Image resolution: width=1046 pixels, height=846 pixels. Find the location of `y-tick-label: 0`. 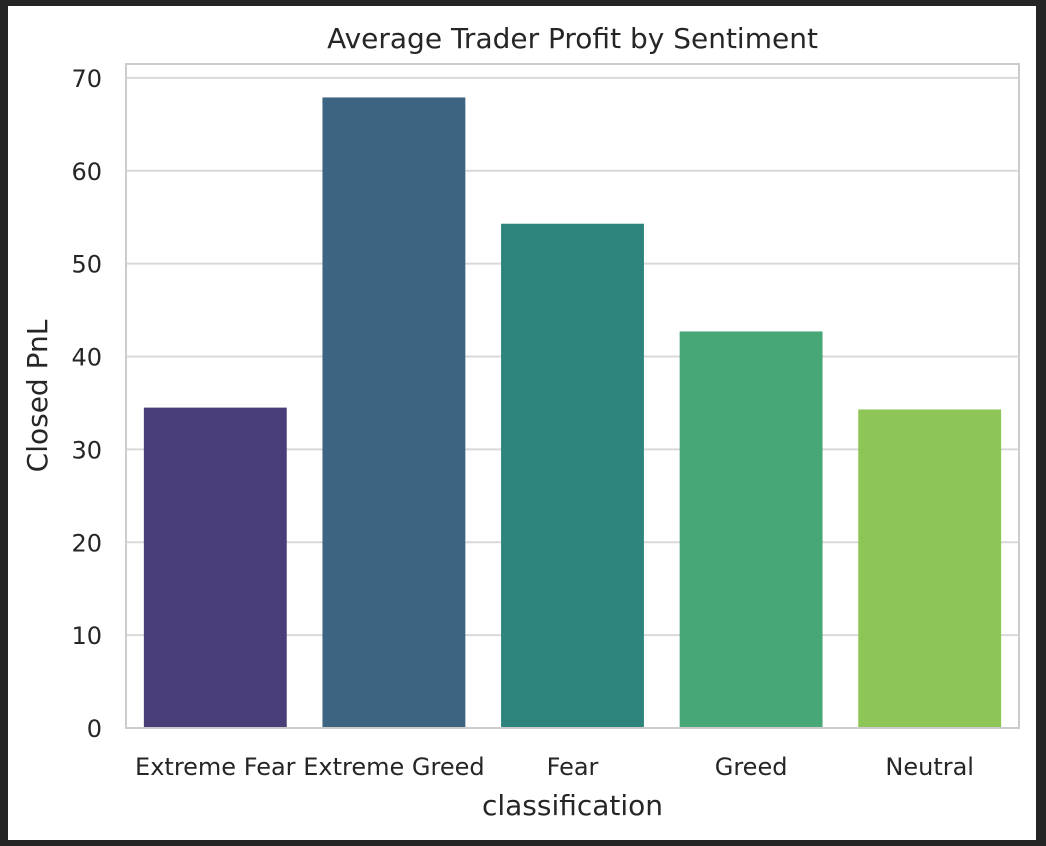

y-tick-label: 0 is located at coordinates (94, 729).